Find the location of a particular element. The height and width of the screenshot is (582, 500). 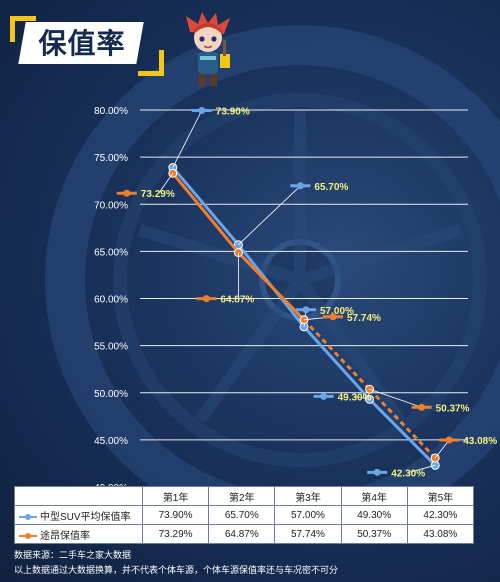

data-label: 50.37% is located at coordinates (453, 408).